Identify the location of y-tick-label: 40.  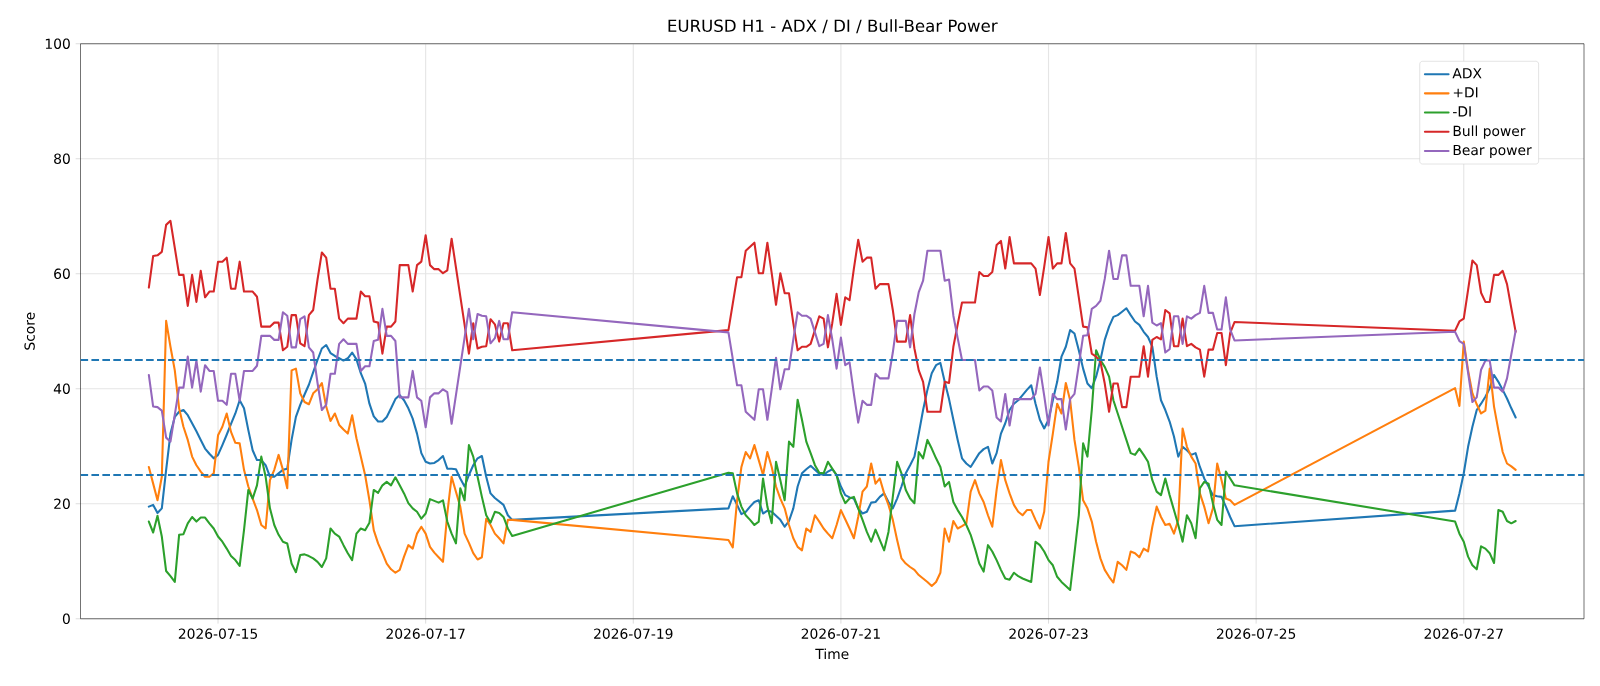
(61, 388).